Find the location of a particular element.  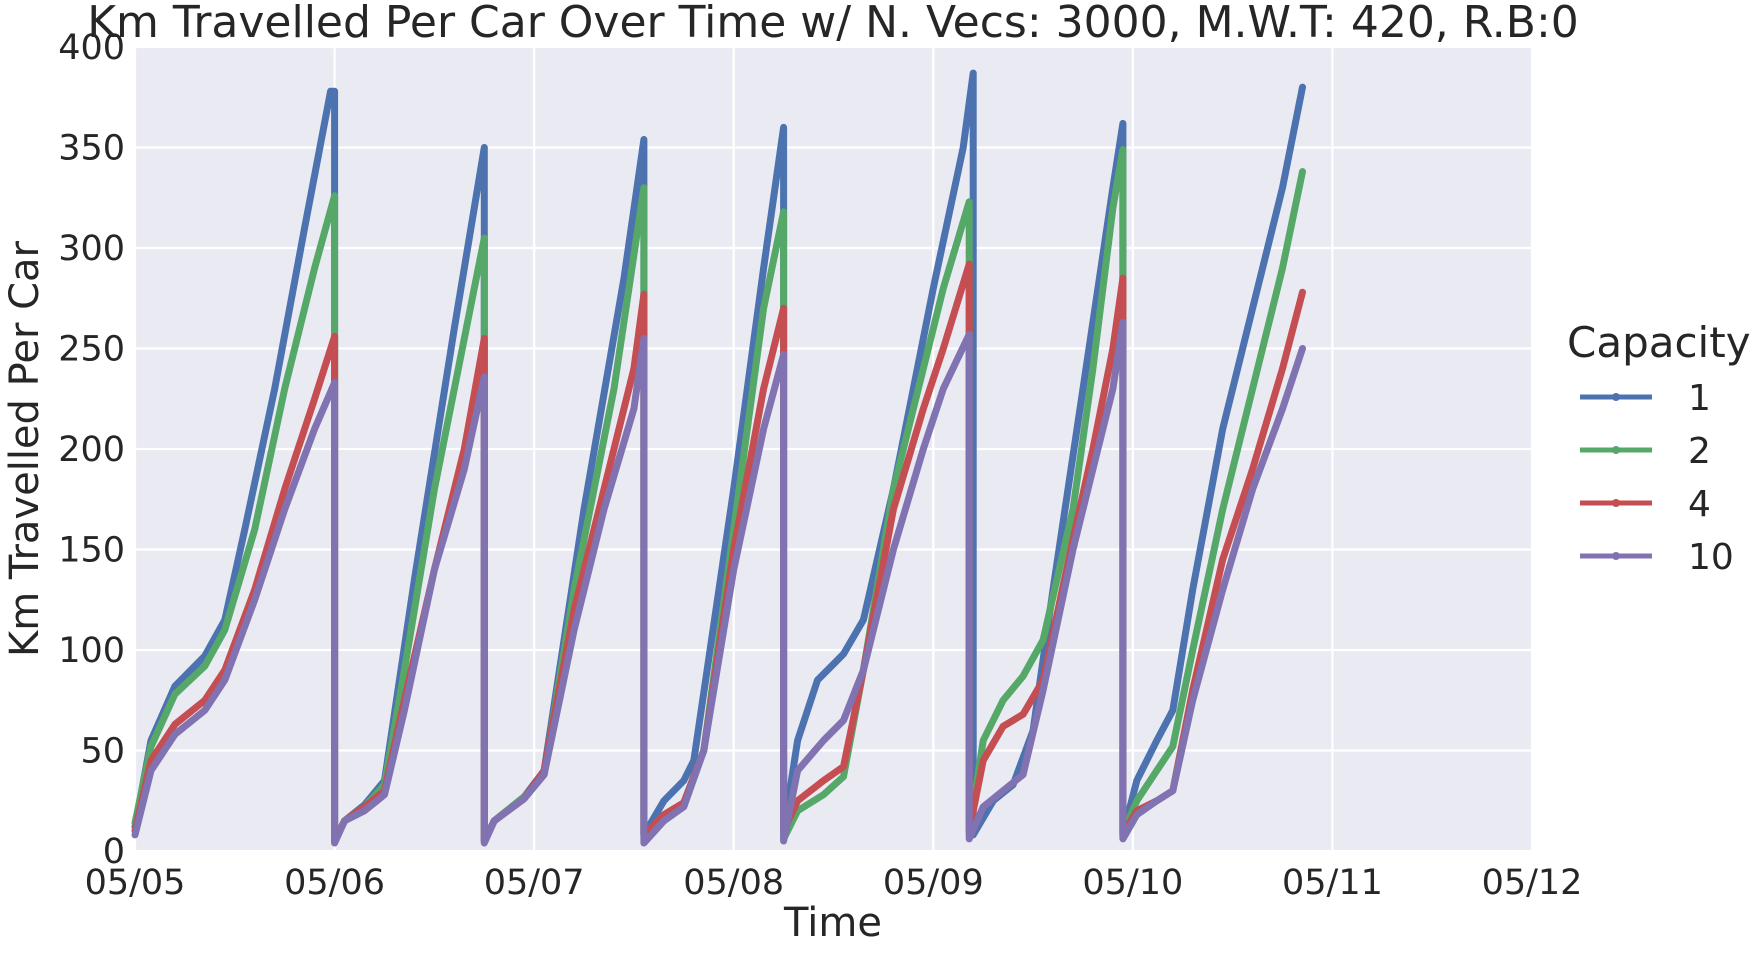

y-tick-label: 350 is located at coordinates (91, 149).